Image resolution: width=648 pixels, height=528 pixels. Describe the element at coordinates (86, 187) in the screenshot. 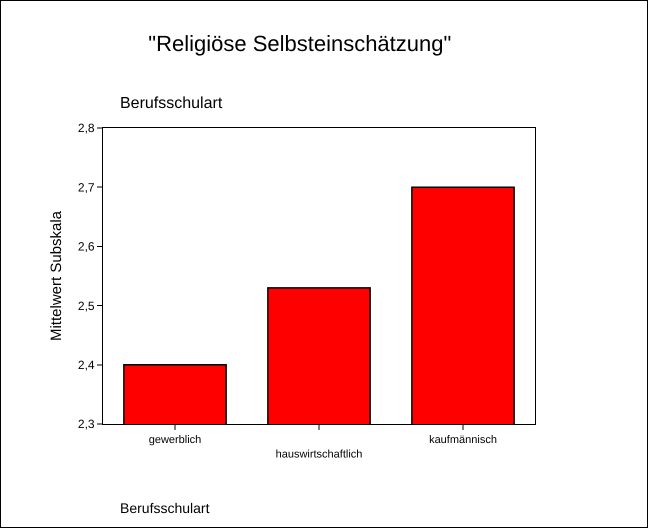

I see `y-tick-label: 2,7` at that location.